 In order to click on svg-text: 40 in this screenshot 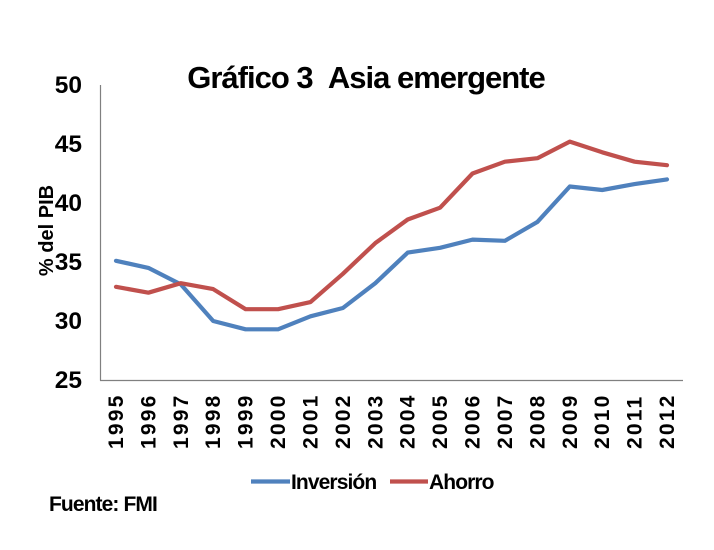, I will do `click(68, 203)`.